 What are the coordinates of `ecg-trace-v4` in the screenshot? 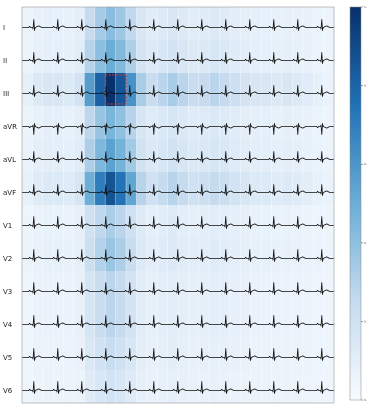 It's located at (178, 321).